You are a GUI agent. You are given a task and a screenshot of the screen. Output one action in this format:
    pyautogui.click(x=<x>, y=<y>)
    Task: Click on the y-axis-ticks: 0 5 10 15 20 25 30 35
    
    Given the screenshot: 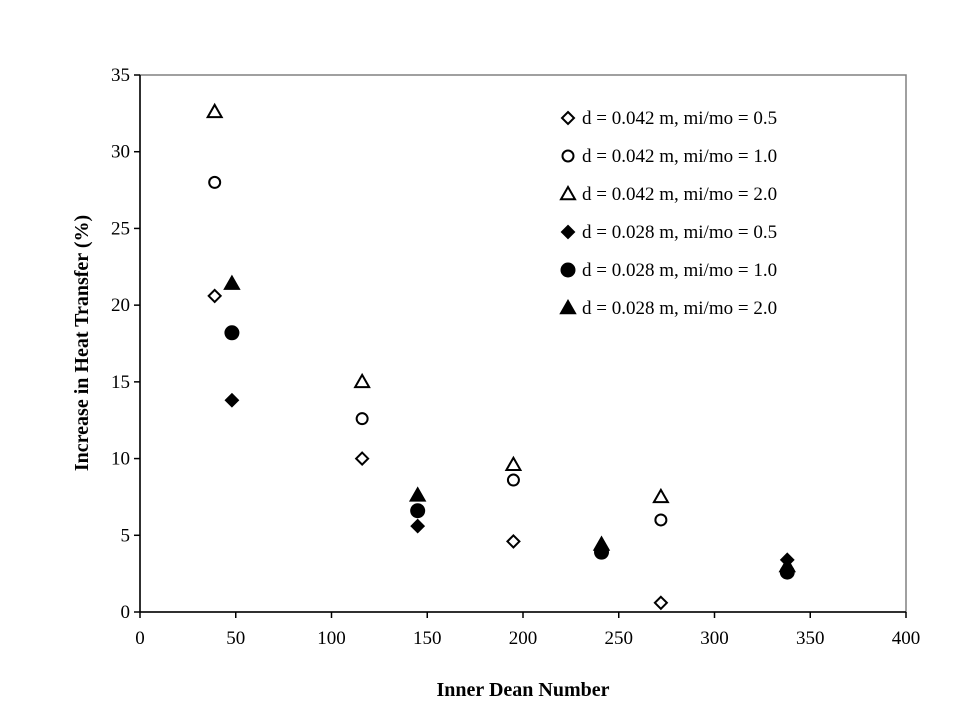 What is the action you would take?
    pyautogui.click(x=125, y=344)
    